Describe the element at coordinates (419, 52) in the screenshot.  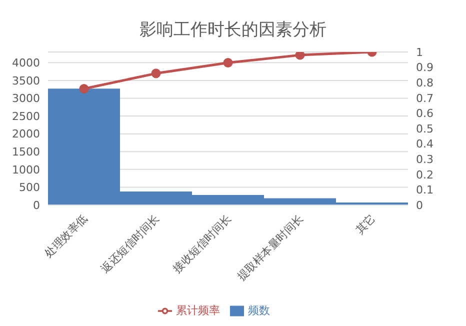
I see `y2-tick-label: 1` at that location.